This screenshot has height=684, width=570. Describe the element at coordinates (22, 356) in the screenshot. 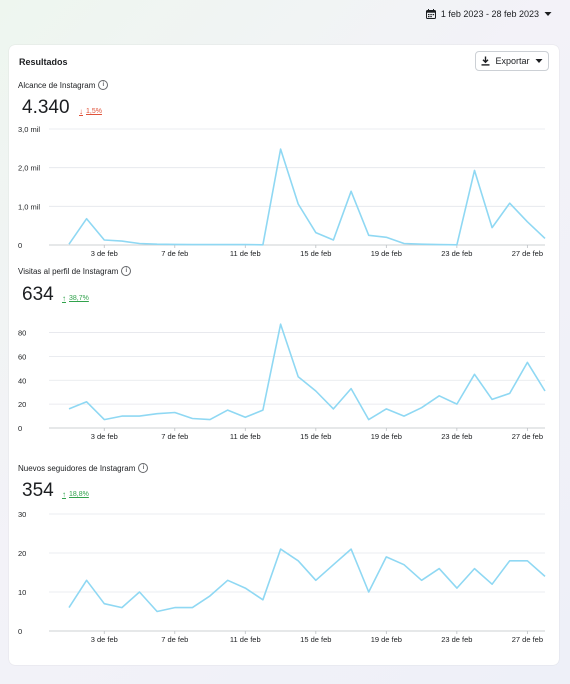

I see `y-tick-label: 60` at that location.